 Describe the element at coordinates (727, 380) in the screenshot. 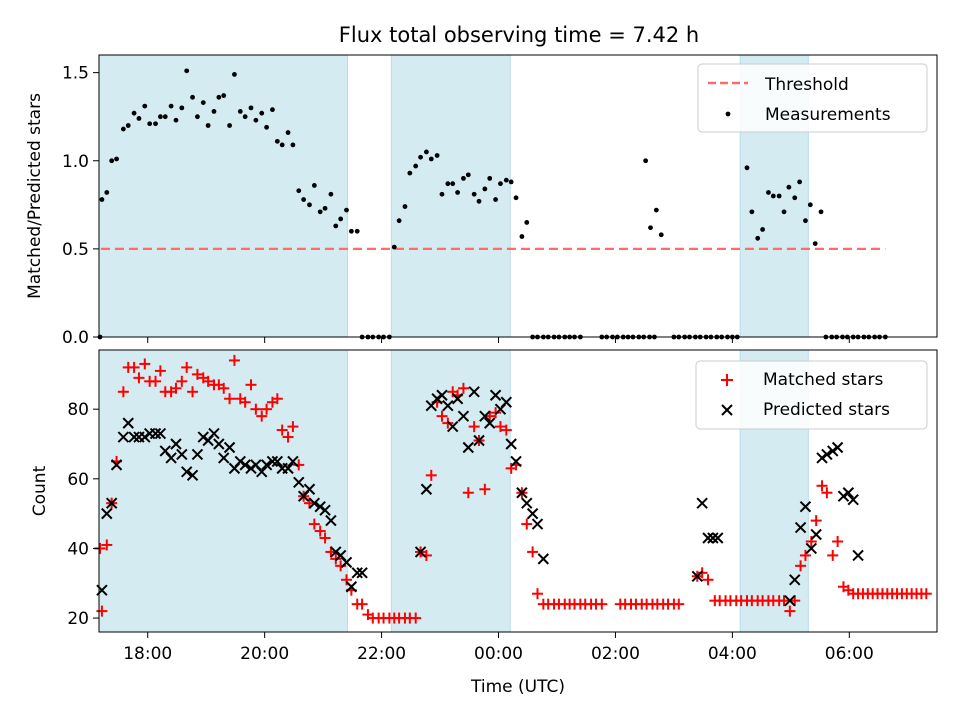

I see `legend-matched-swatch` at that location.